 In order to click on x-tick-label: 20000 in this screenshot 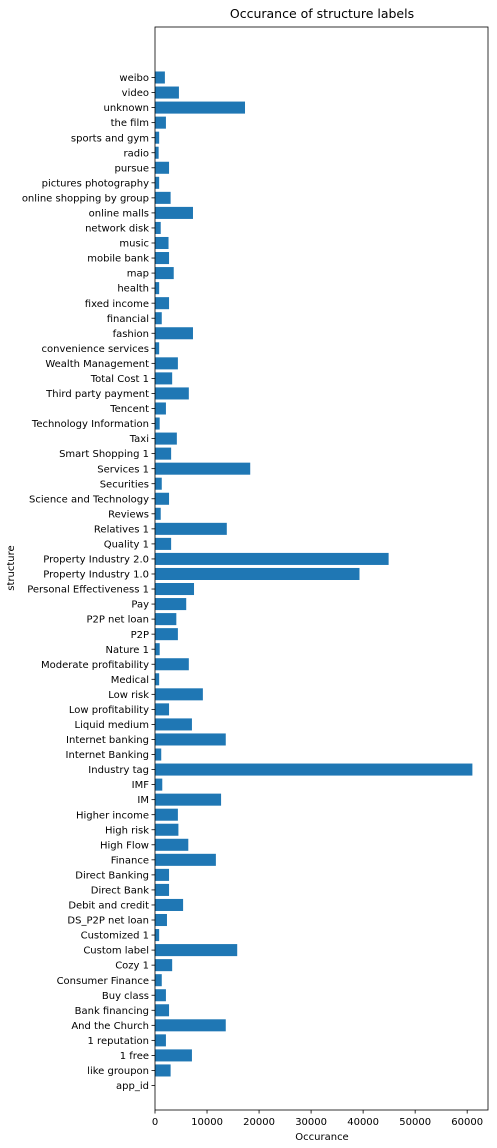, I will do `click(259, 1122)`.